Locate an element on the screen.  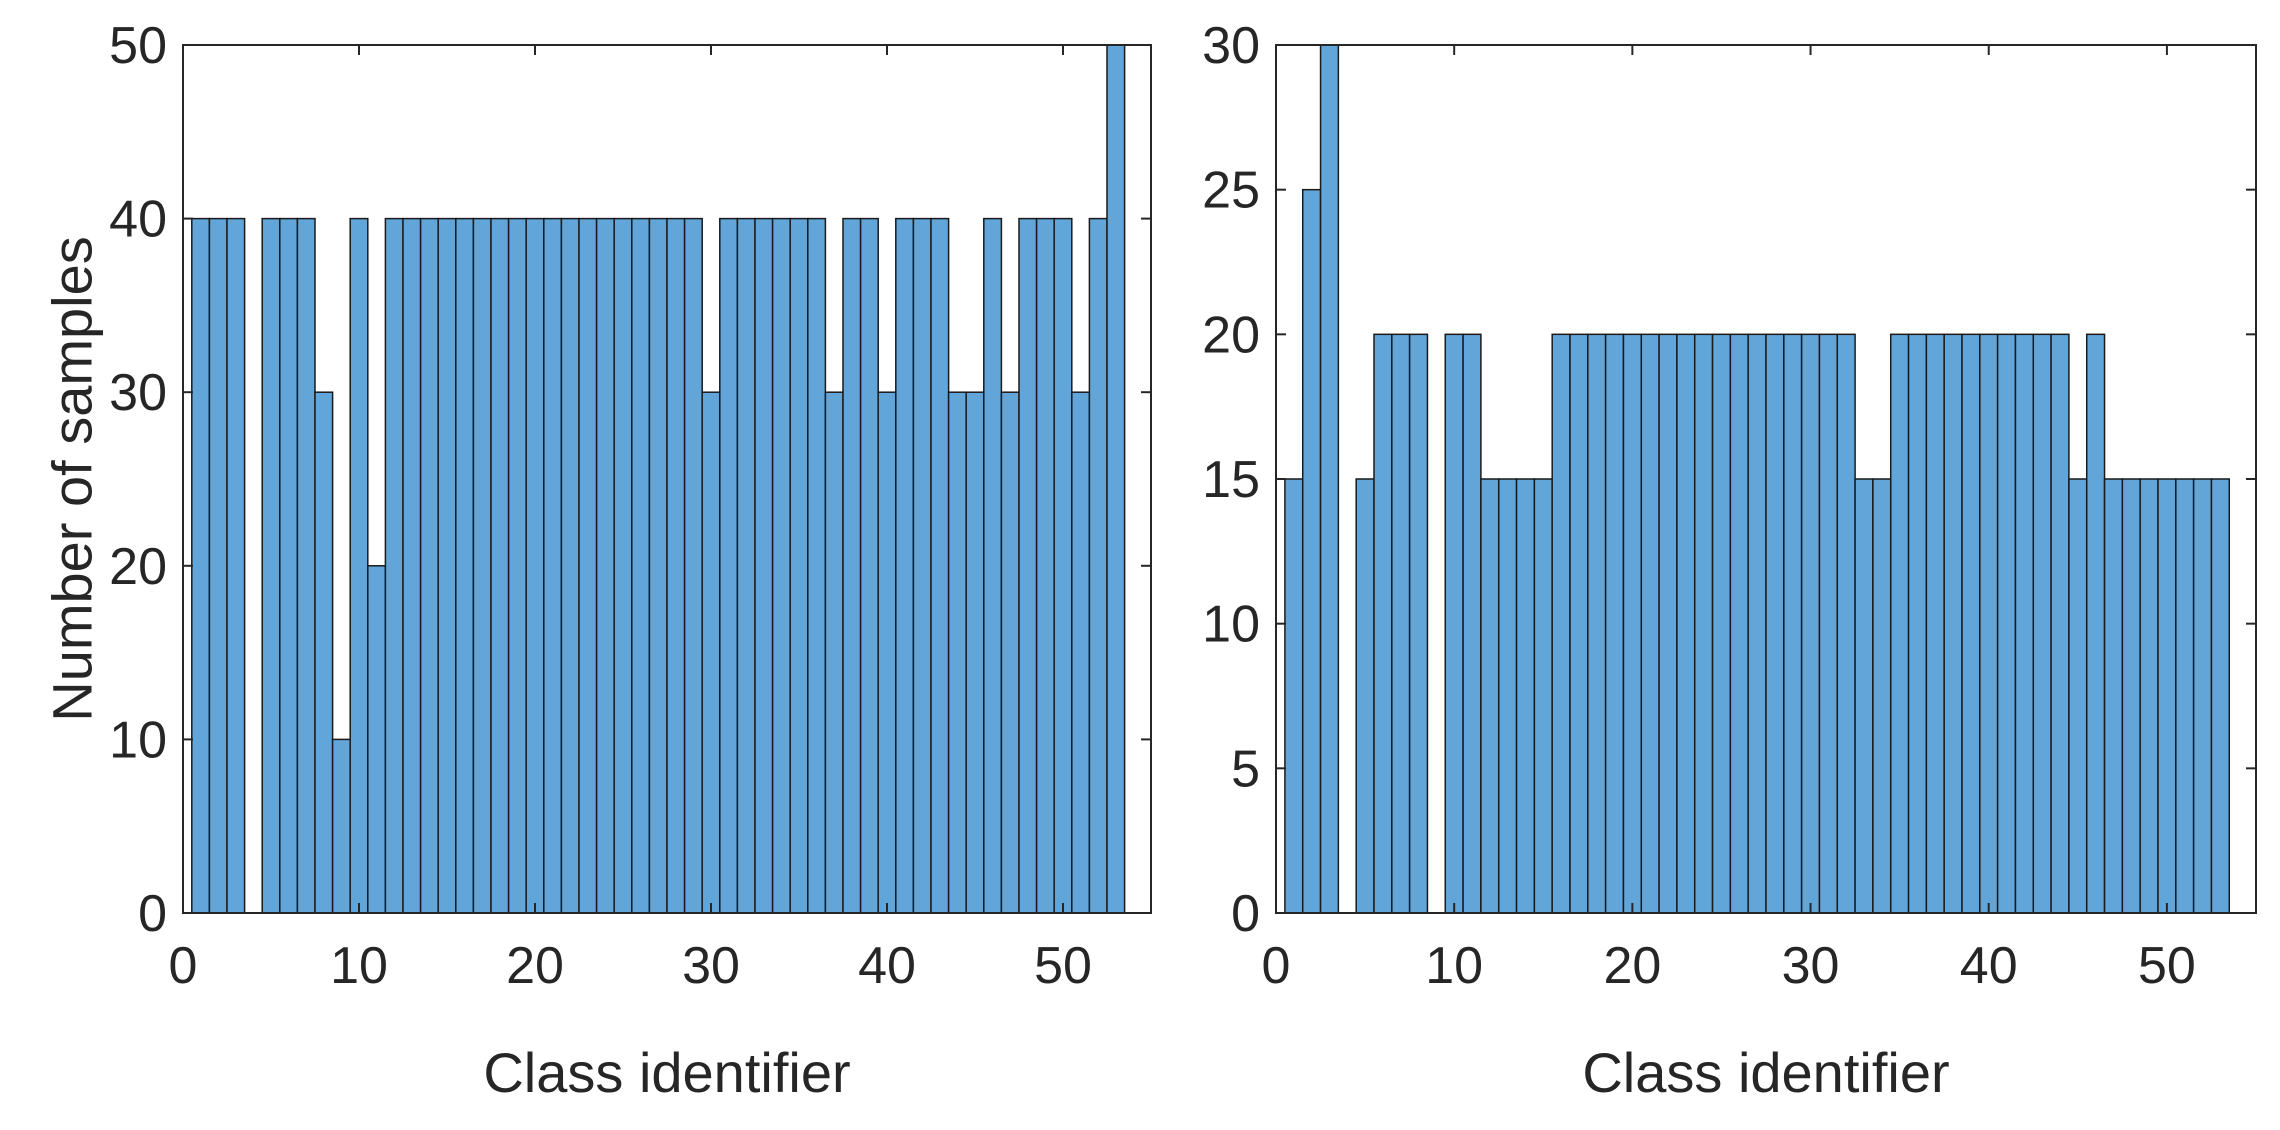
right-x-tick-label: 20 is located at coordinates (1632, 966).